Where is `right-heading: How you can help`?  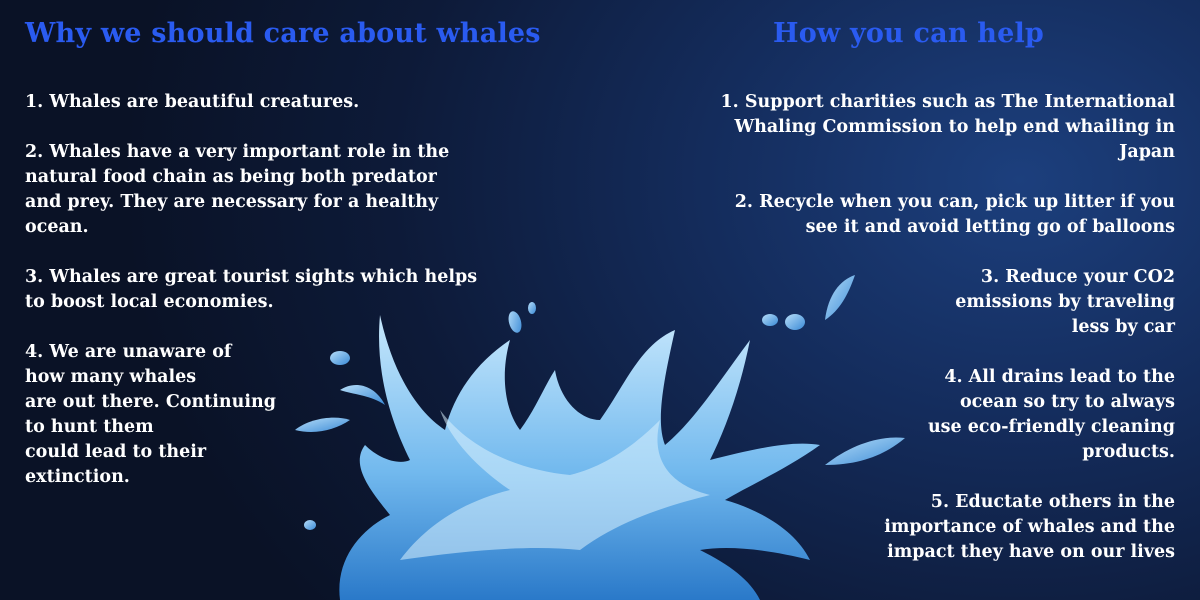
right-heading: How you can help is located at coordinates (908, 33).